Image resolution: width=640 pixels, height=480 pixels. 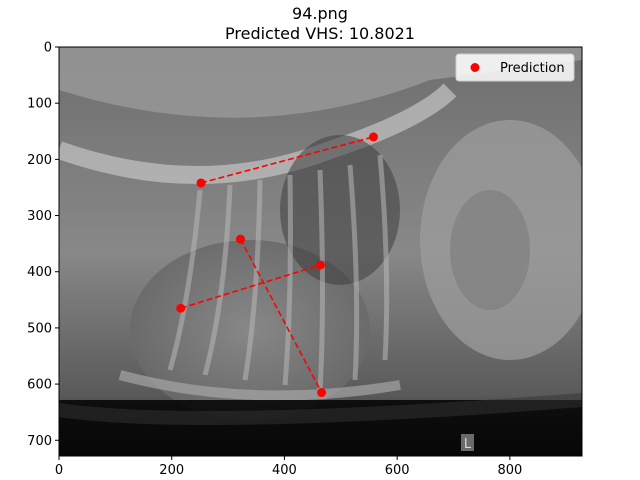 What do you see at coordinates (475, 67) in the screenshot?
I see `legend-marker` at bounding box center [475, 67].